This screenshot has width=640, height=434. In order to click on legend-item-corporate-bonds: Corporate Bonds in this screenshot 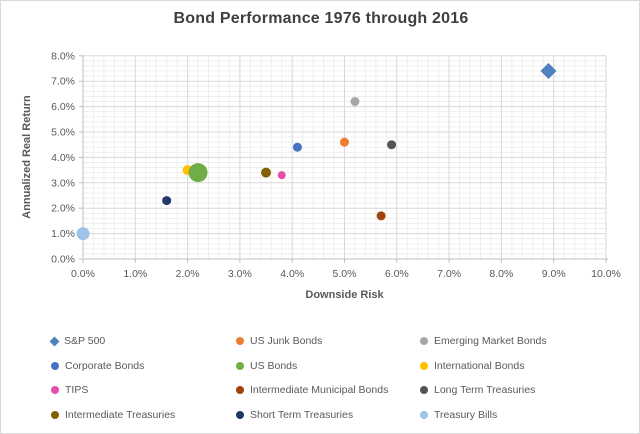, I will do `click(143, 366)`.